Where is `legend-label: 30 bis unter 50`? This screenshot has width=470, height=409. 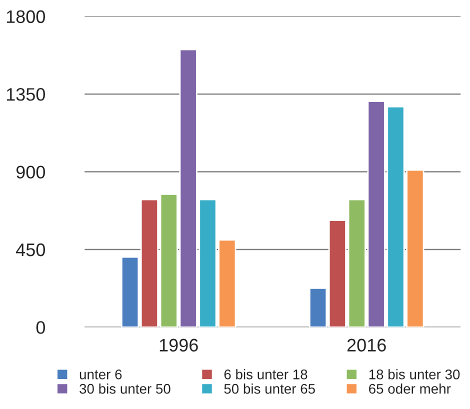
legend-label: 30 bis unter 50 is located at coordinates (125, 389).